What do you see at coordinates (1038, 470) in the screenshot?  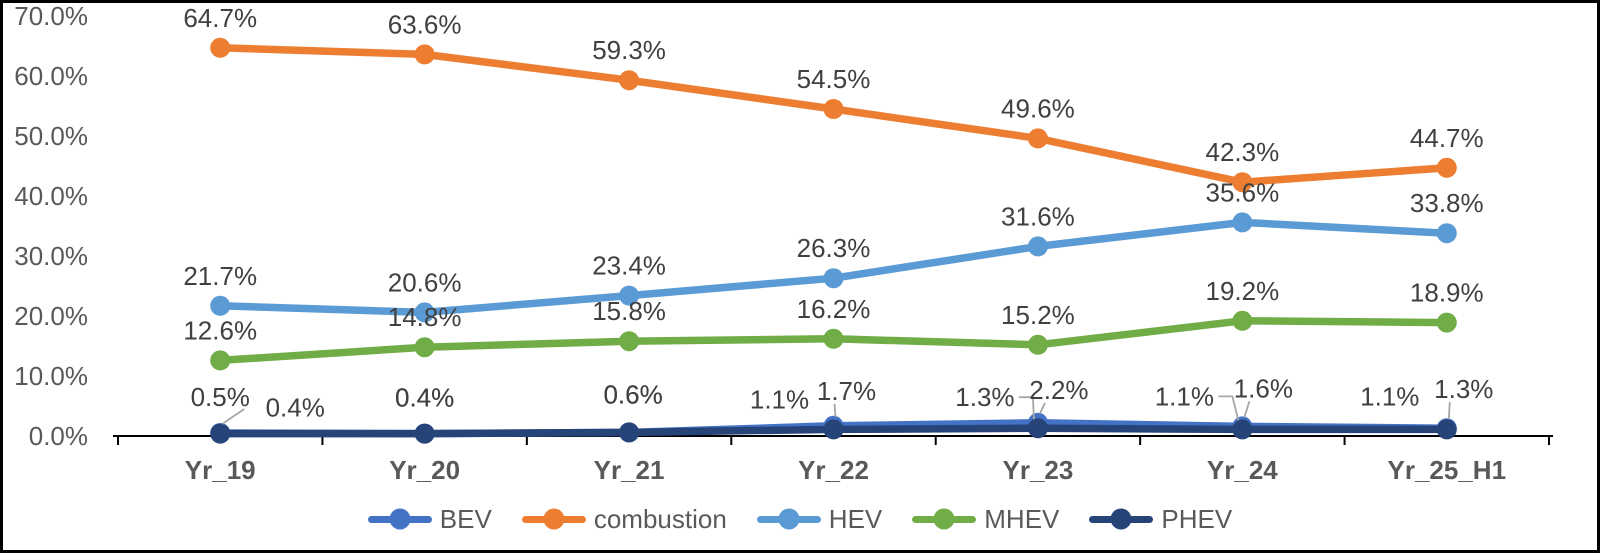 I see `x-axis-category-label: Yr_23` at bounding box center [1038, 470].